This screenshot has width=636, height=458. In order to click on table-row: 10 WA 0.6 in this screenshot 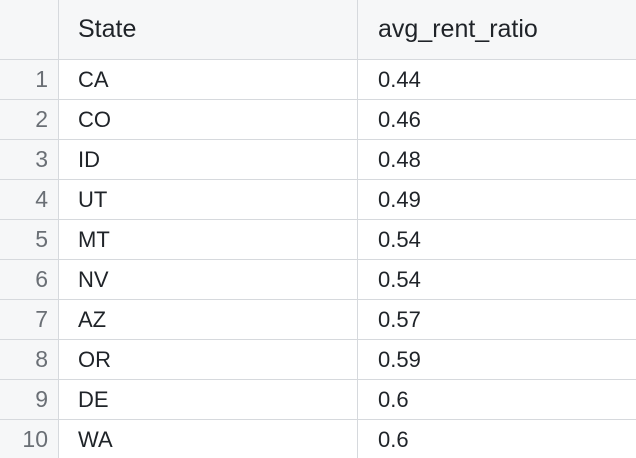, I will do `click(318, 439)`.